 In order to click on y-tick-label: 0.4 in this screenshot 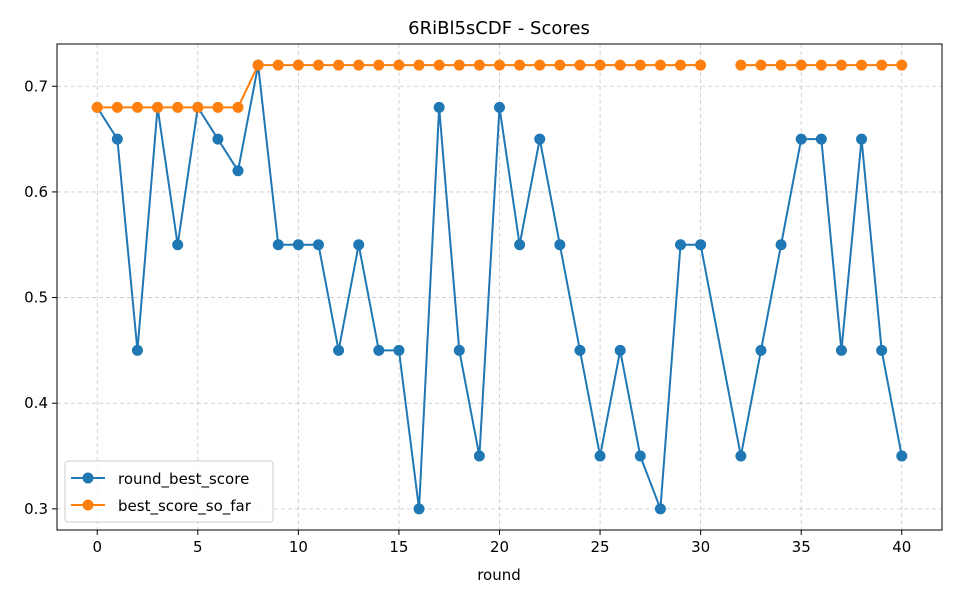, I will do `click(36, 403)`.